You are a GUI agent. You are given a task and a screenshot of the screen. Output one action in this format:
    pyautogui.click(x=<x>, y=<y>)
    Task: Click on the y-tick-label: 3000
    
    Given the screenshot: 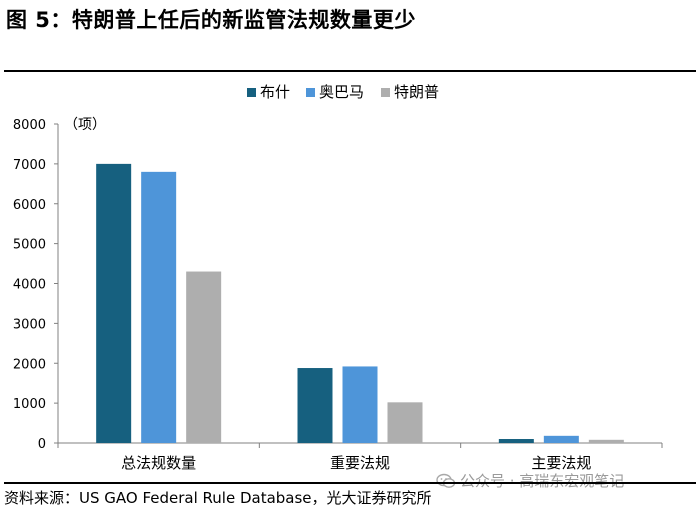 What is the action you would take?
    pyautogui.click(x=29, y=324)
    